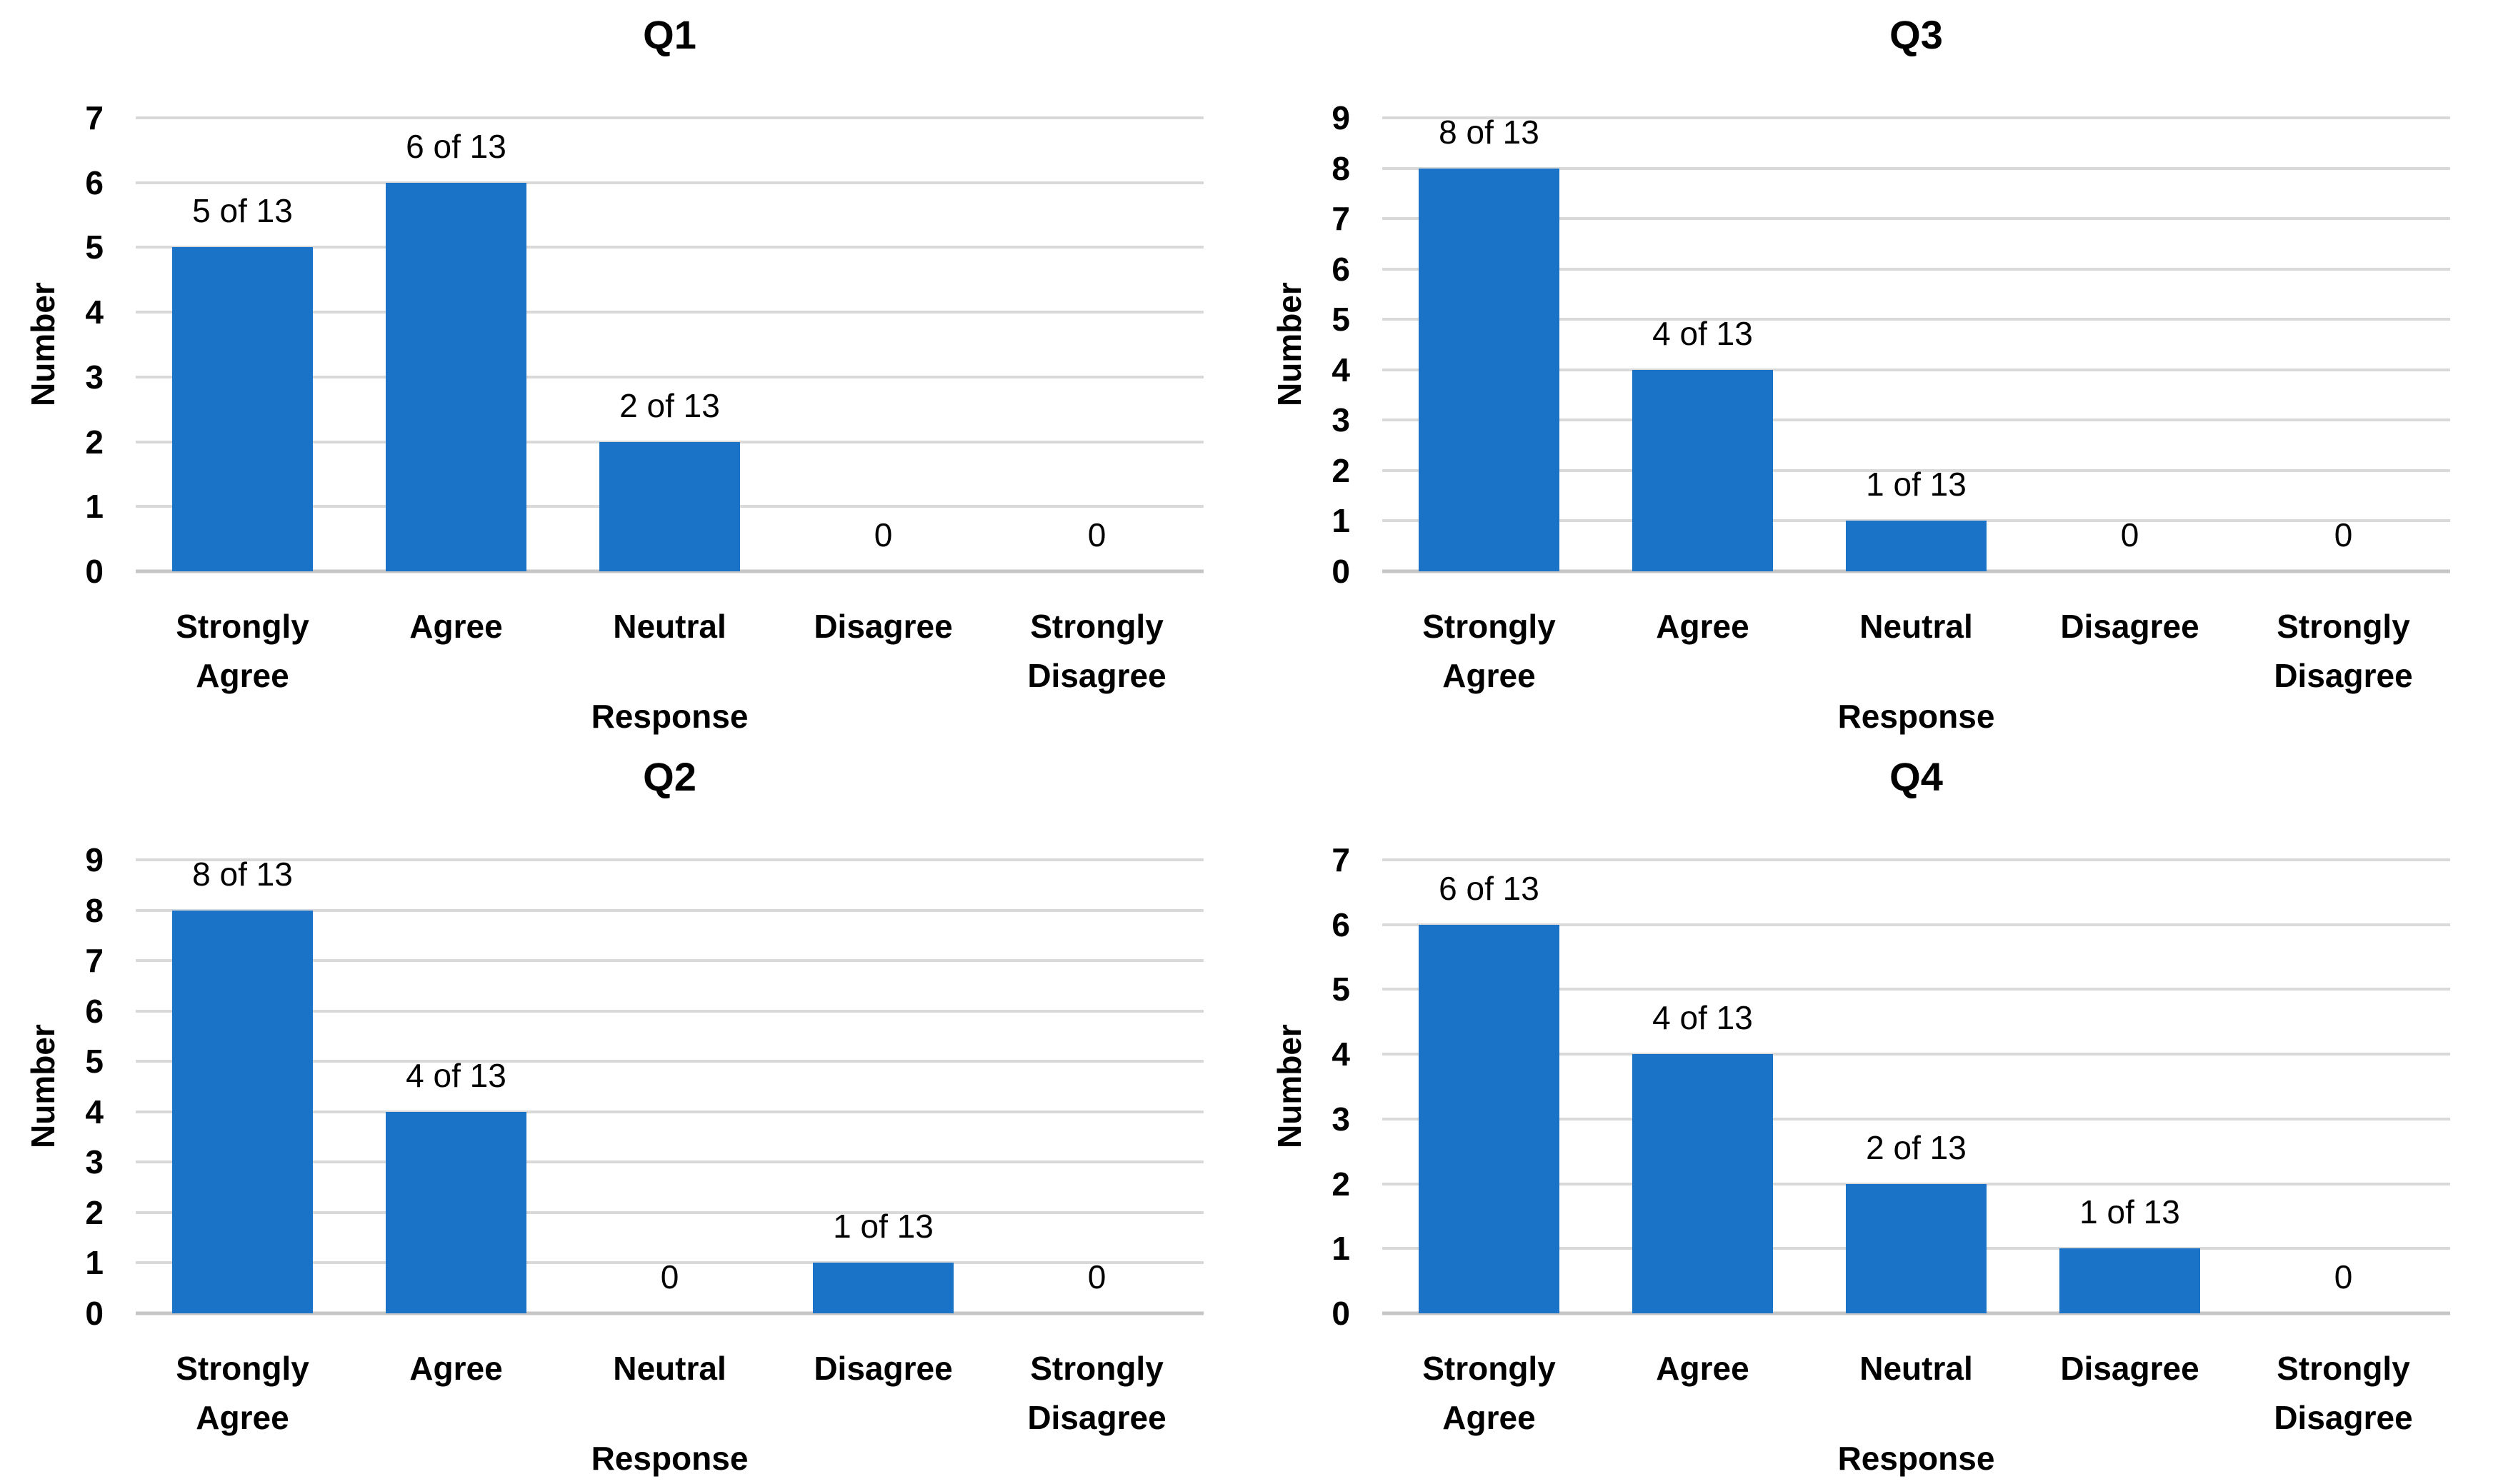 This screenshot has width=2493, height=1484. What do you see at coordinates (1489, 132) in the screenshot?
I see `bar-value-label: 8 of 13` at bounding box center [1489, 132].